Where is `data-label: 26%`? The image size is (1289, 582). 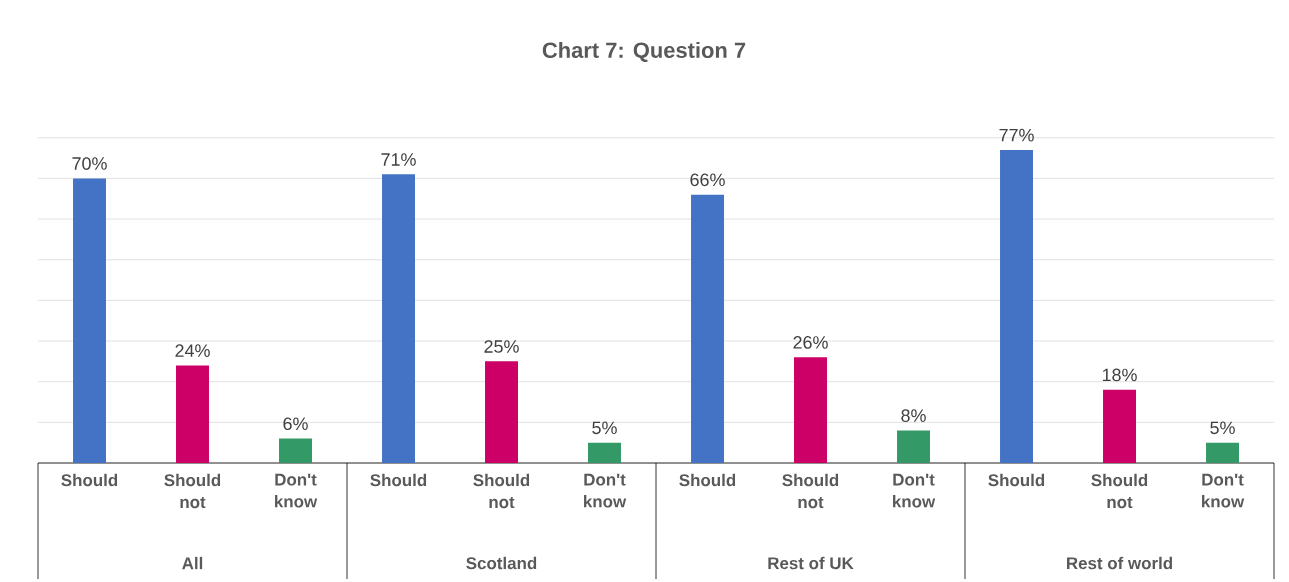 data-label: 26% is located at coordinates (810, 342).